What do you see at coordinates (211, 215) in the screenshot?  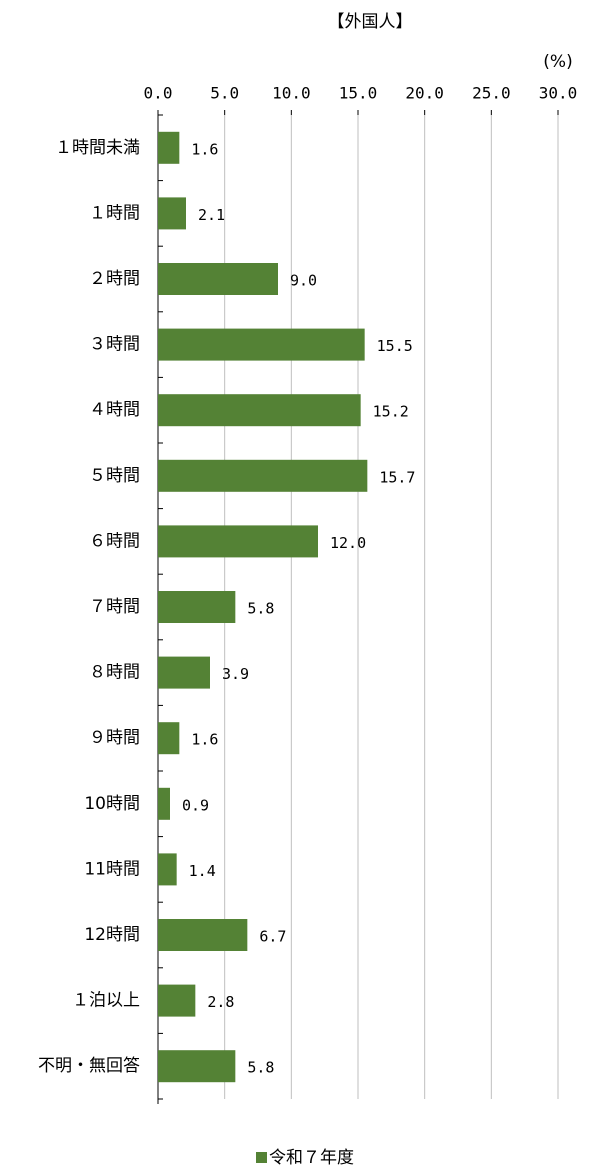 I see `data-label: 2.1` at bounding box center [211, 215].